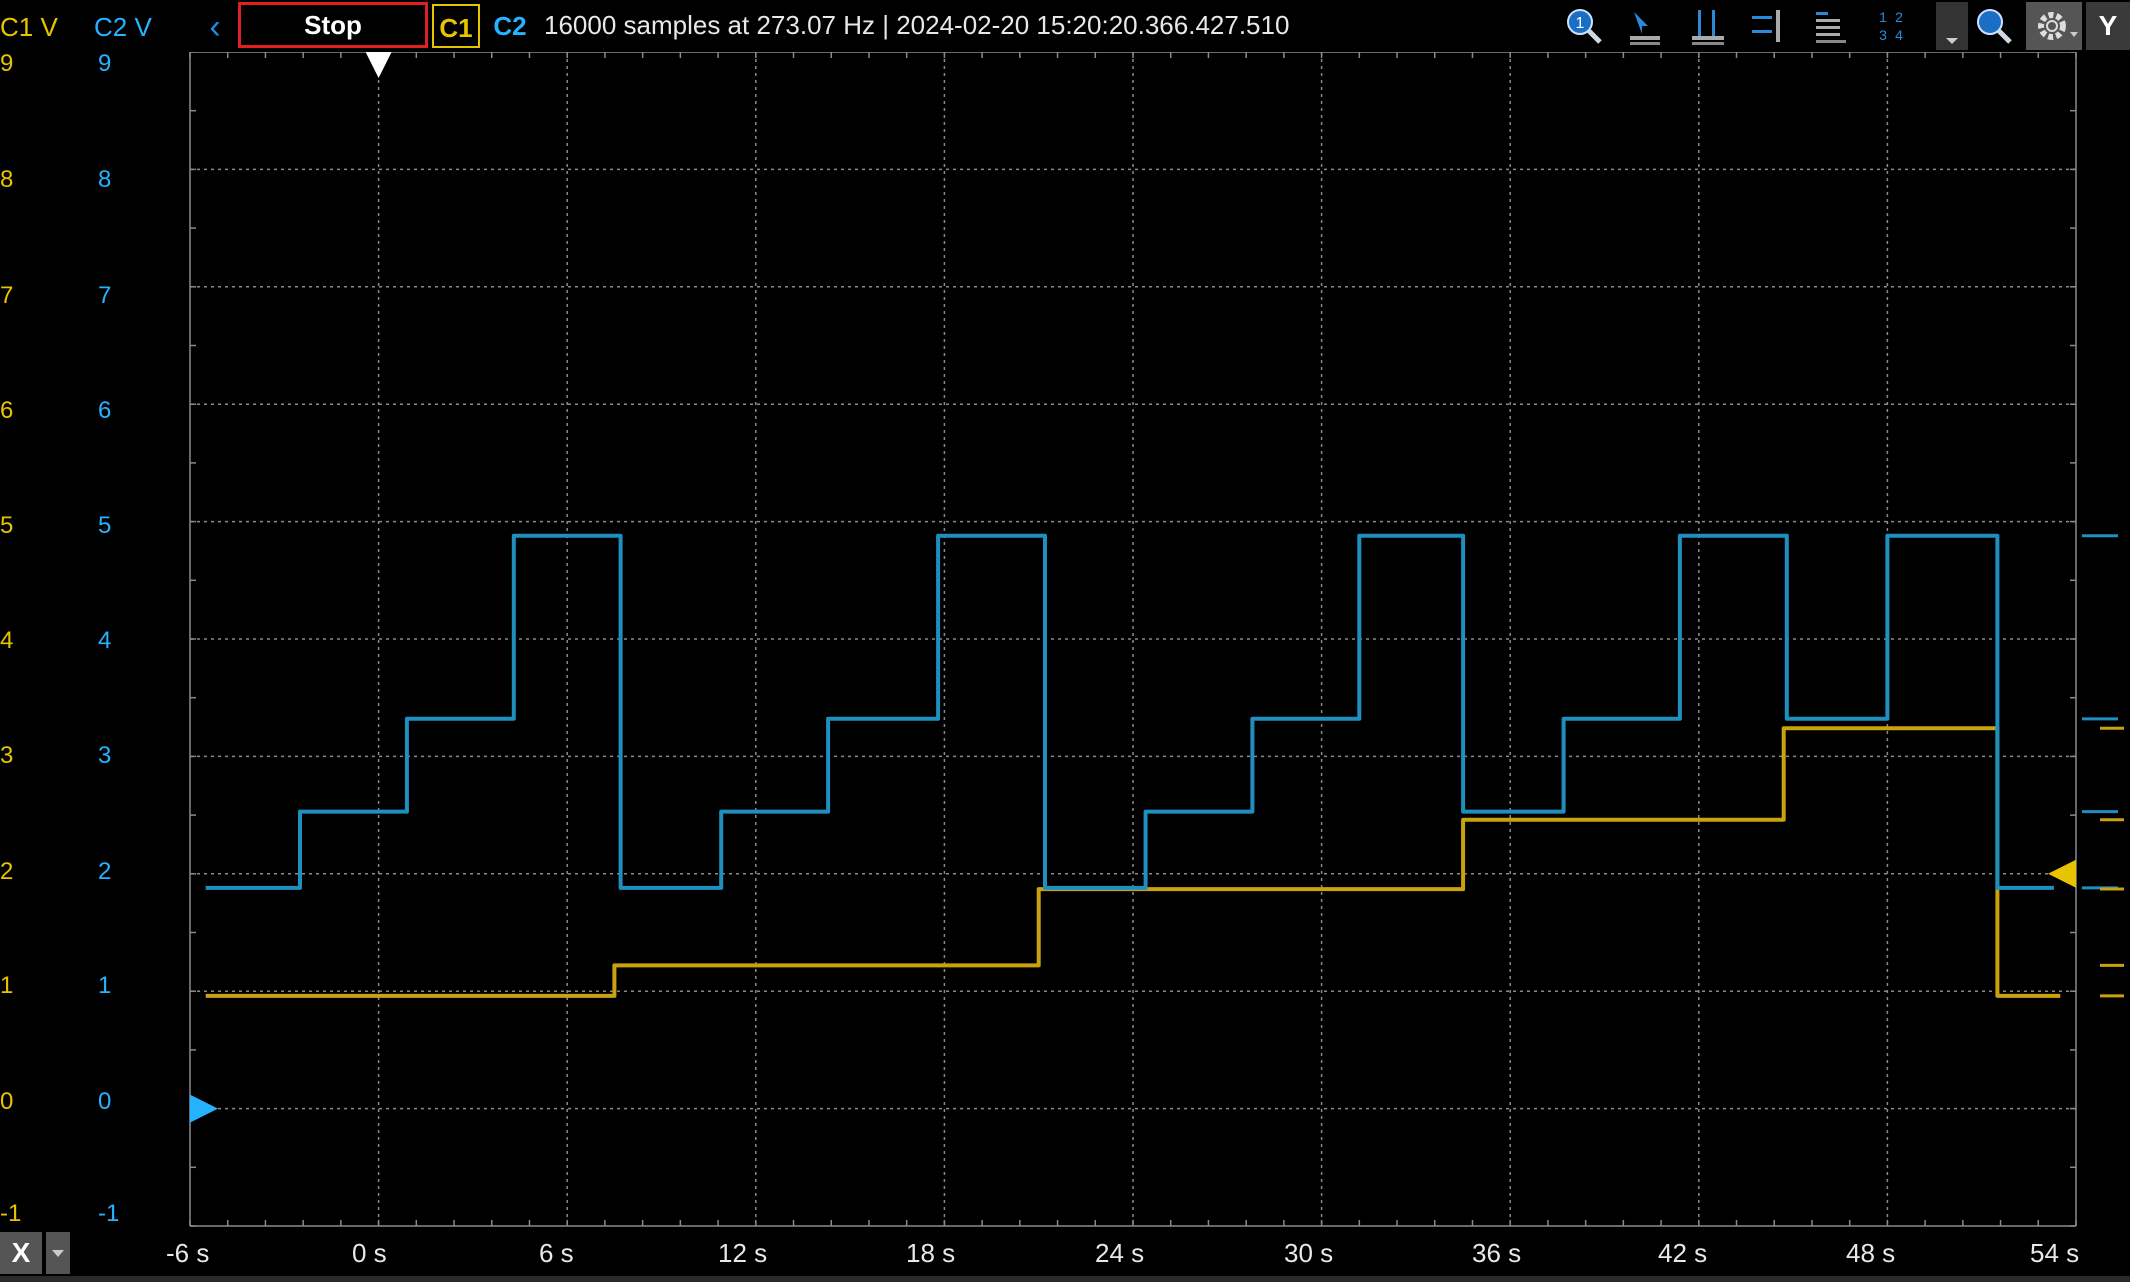  Describe the element at coordinates (105, 755) in the screenshot. I see `c2-tick: 3` at that location.